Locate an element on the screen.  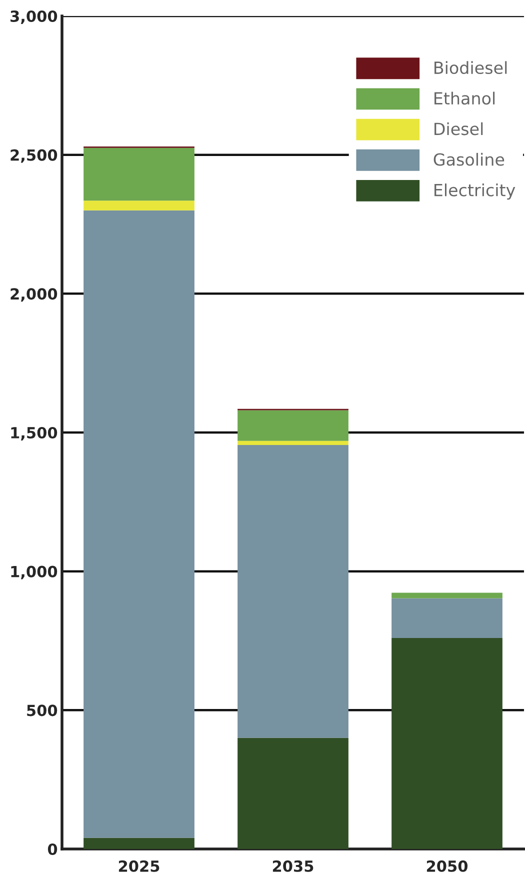
x-tick-label: 2050 is located at coordinates (447, 866).